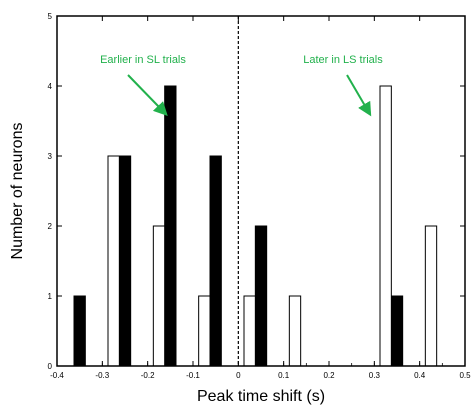  I want to click on x-tick-label: 0.1, so click(284, 375).